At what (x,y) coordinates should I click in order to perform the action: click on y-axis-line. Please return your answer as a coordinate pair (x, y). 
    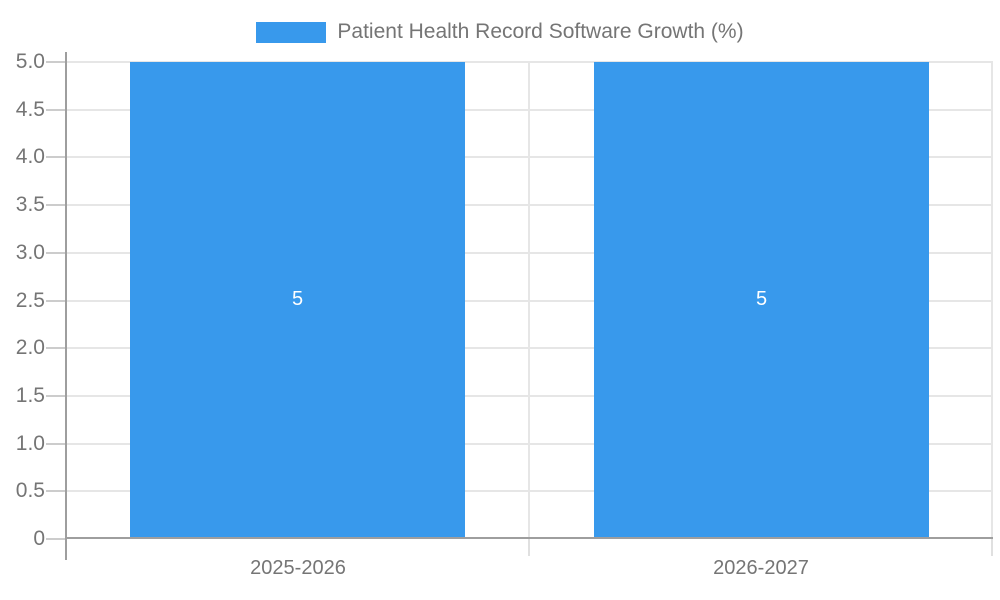
    Looking at the image, I should click on (66, 306).